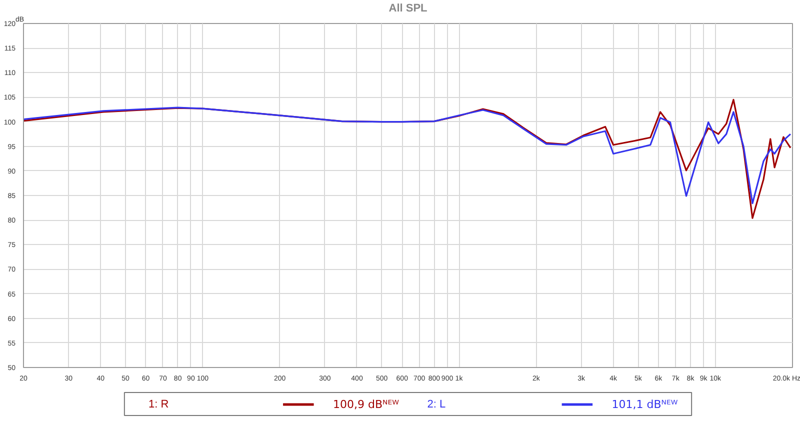  I want to click on text: 1: R, so click(158, 404).